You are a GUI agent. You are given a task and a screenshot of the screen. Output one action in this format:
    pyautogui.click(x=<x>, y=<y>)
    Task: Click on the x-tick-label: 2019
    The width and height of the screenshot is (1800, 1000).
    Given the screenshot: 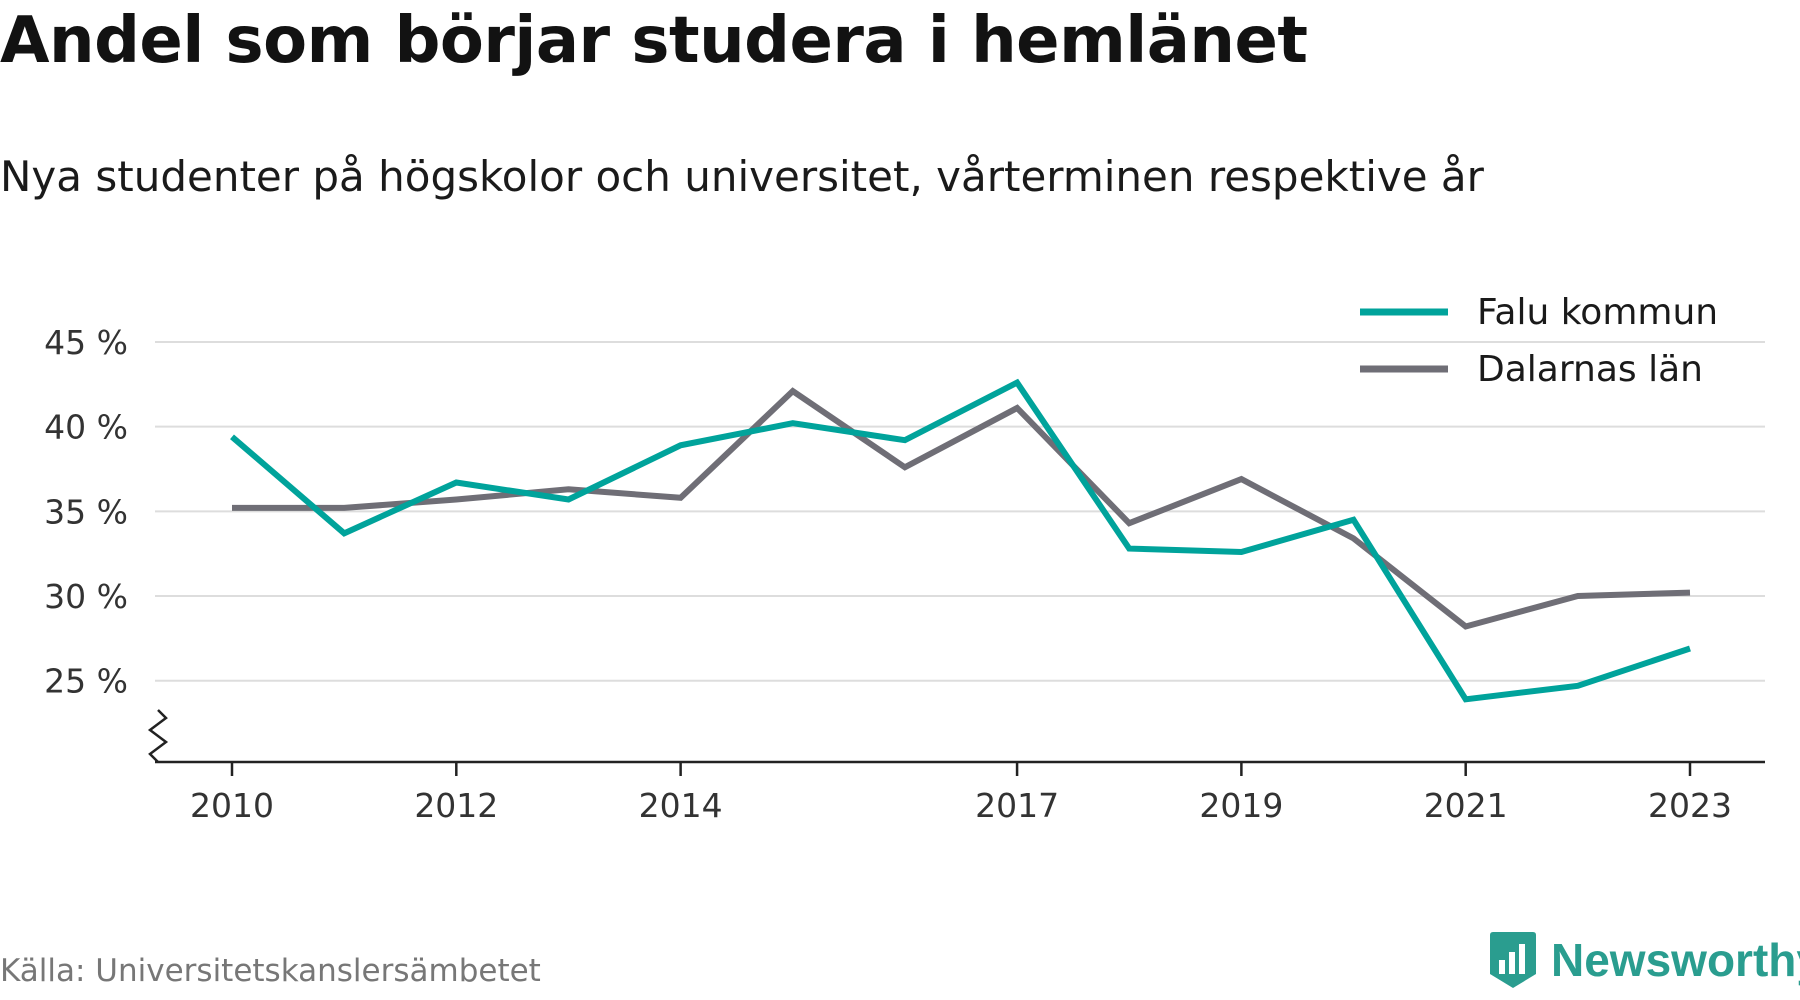 What is the action you would take?
    pyautogui.click(x=1241, y=805)
    